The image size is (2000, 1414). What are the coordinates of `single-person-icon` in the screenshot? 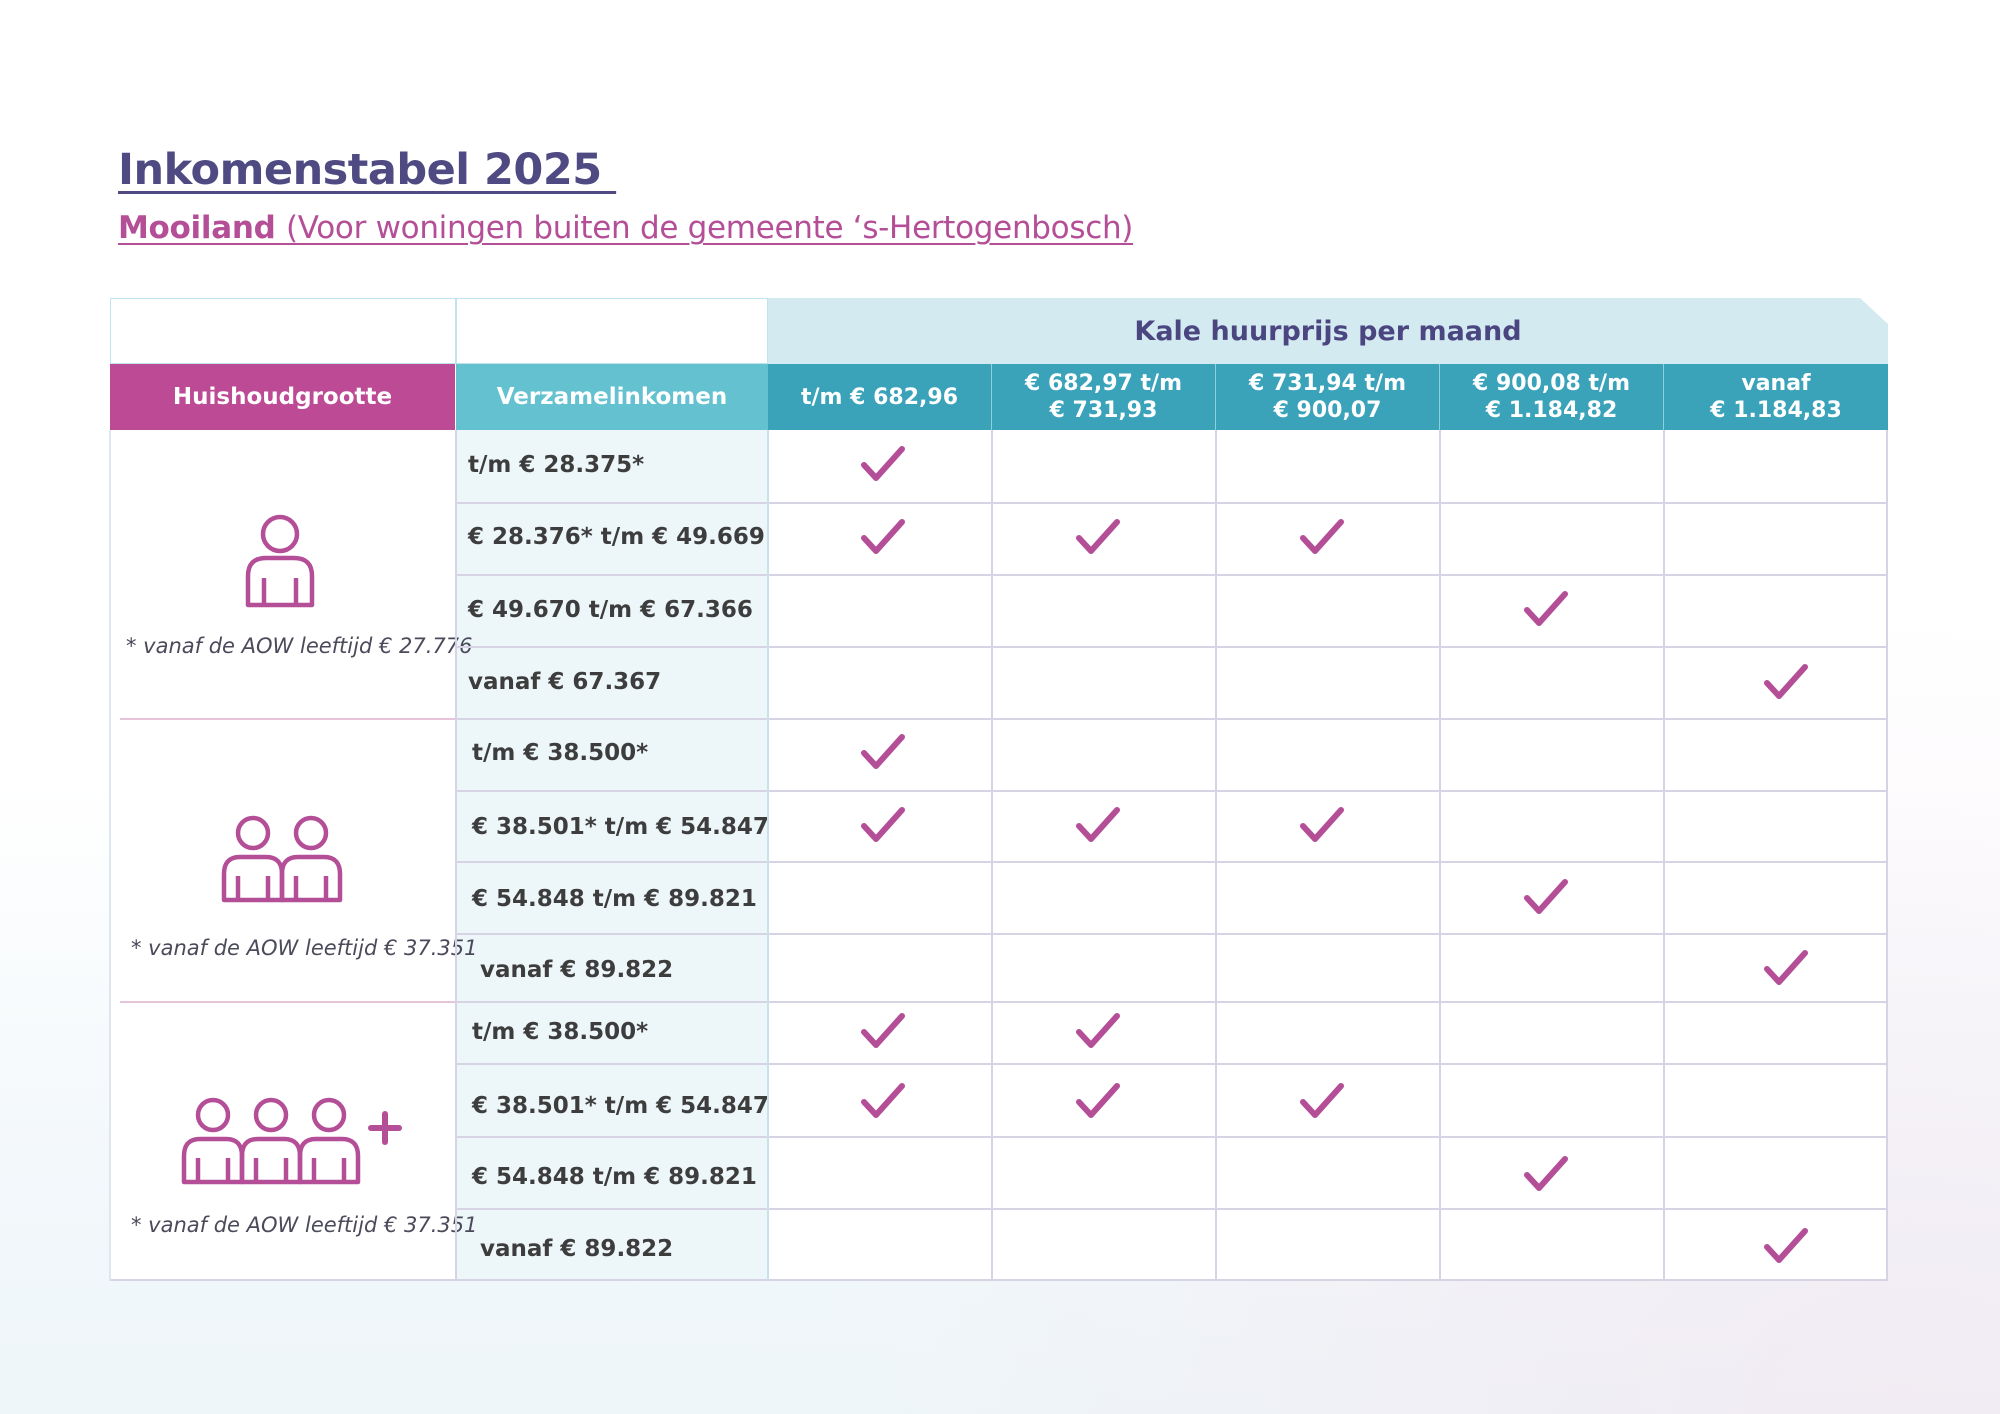 It's located at (280, 561).